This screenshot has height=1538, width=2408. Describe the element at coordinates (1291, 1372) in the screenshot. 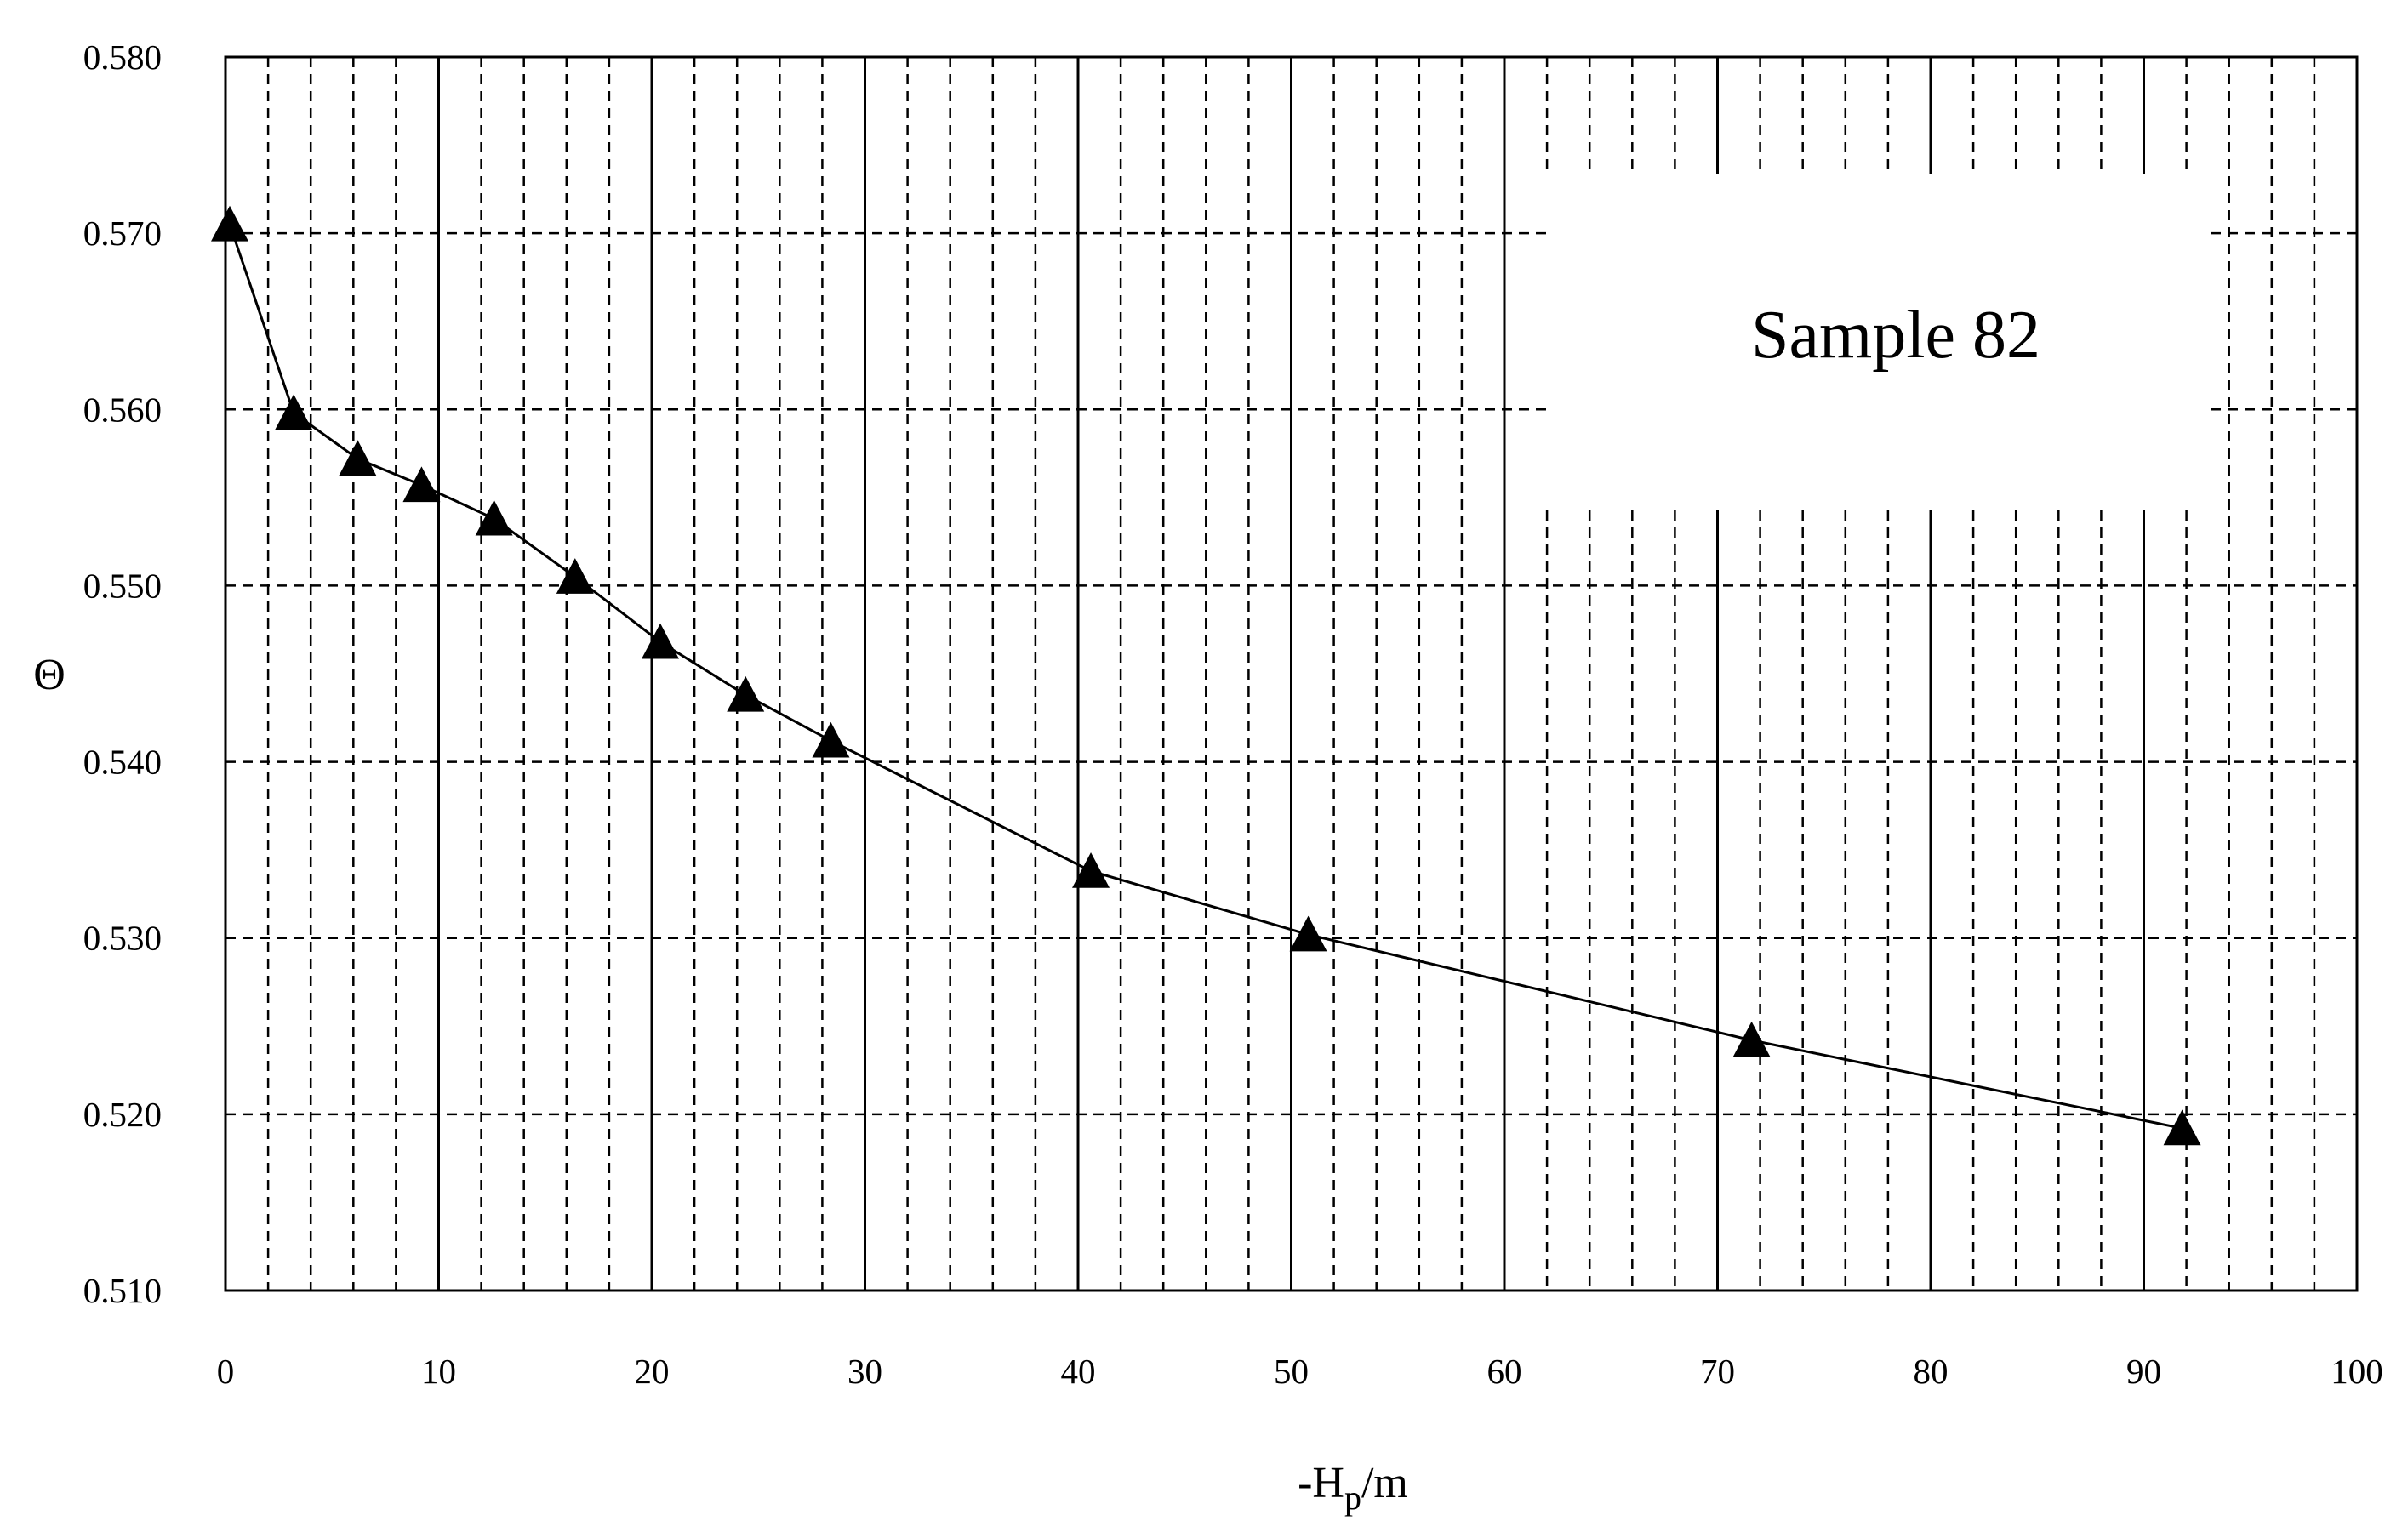

I see `x-tick-label: 50` at that location.